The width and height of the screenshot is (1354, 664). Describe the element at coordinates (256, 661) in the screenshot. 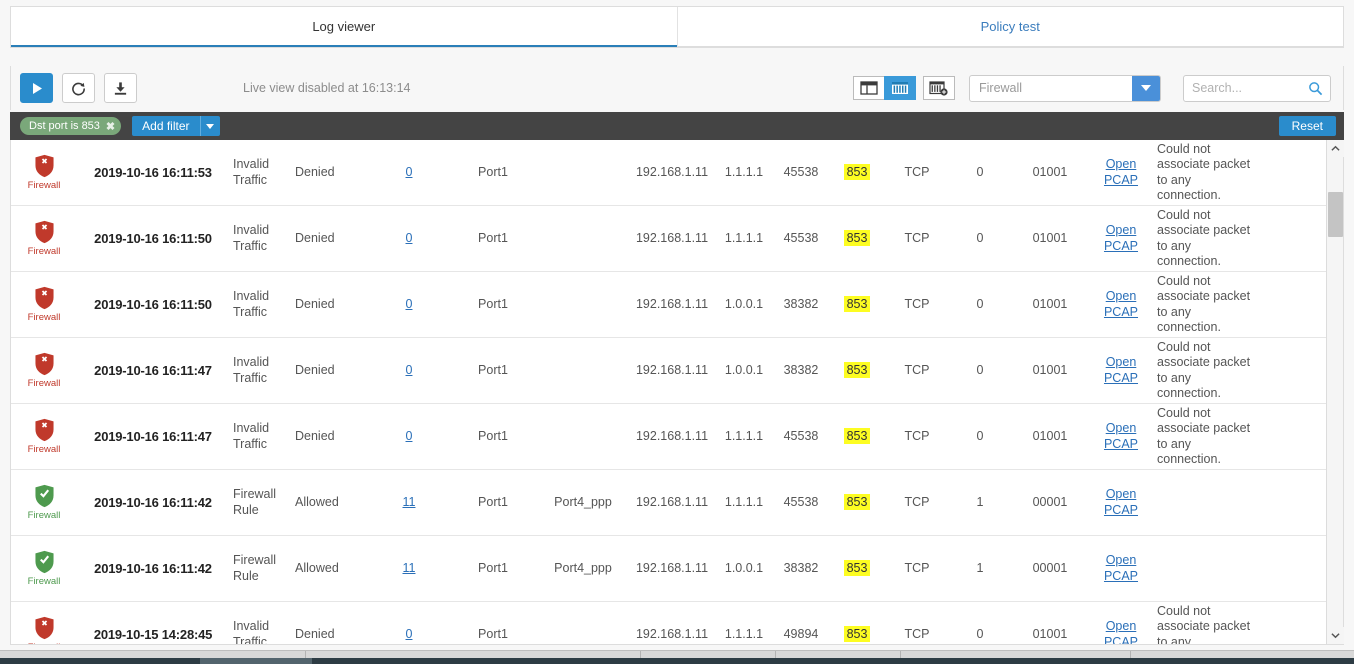

I see `taskbar-item` at that location.